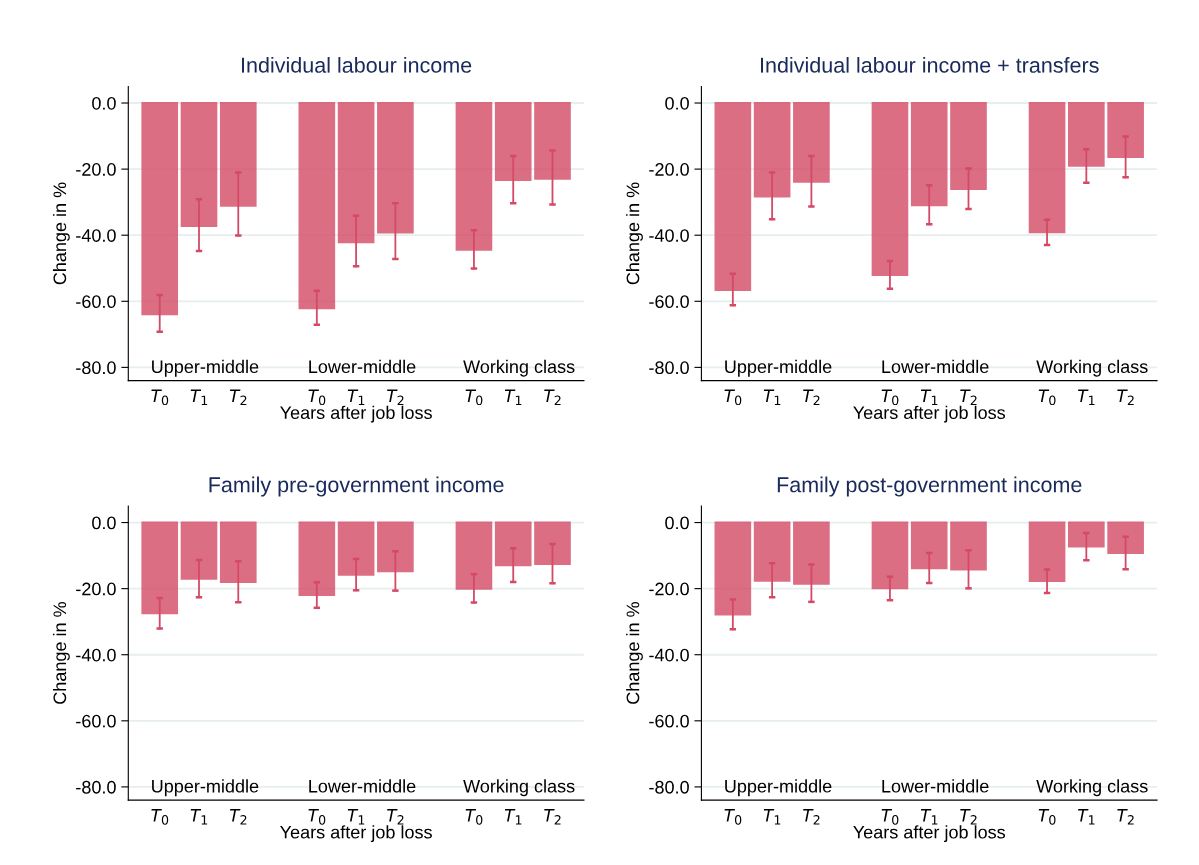 The height and width of the screenshot is (865, 1199). Describe the element at coordinates (356, 486) in the screenshot. I see `chart-title: Family pre-government income` at that location.